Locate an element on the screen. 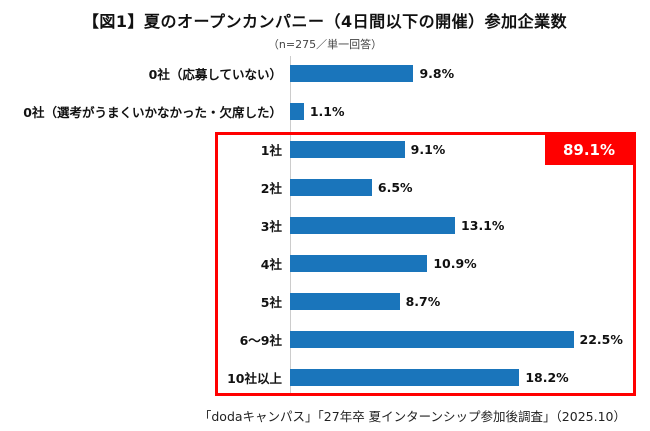  value-label: 1.1% is located at coordinates (327, 111).